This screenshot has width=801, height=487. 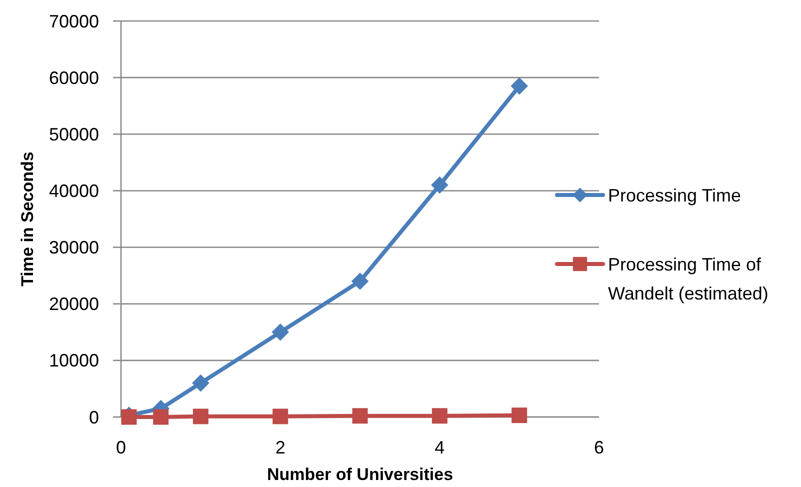 I want to click on x-tick-label: 2, so click(x=280, y=447).